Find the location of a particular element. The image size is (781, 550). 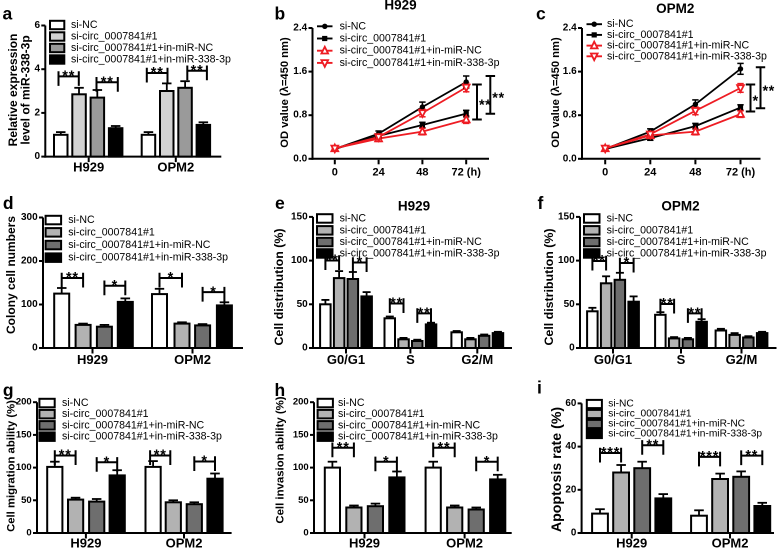

svg-text: 2 is located at coordinates (37, 112).